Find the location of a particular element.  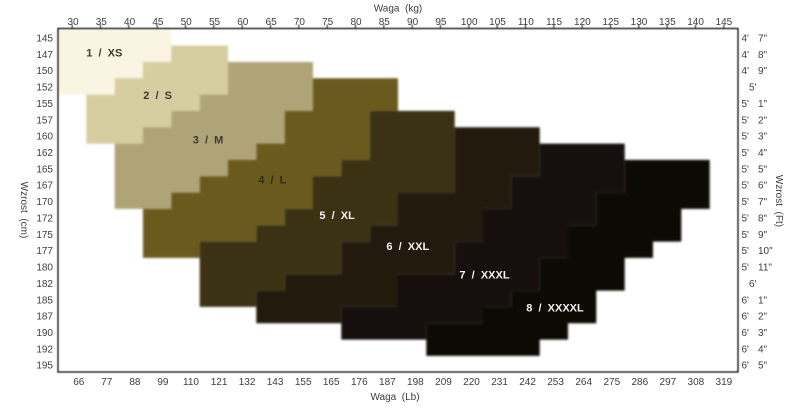

svg-text: 40 is located at coordinates (130, 22).